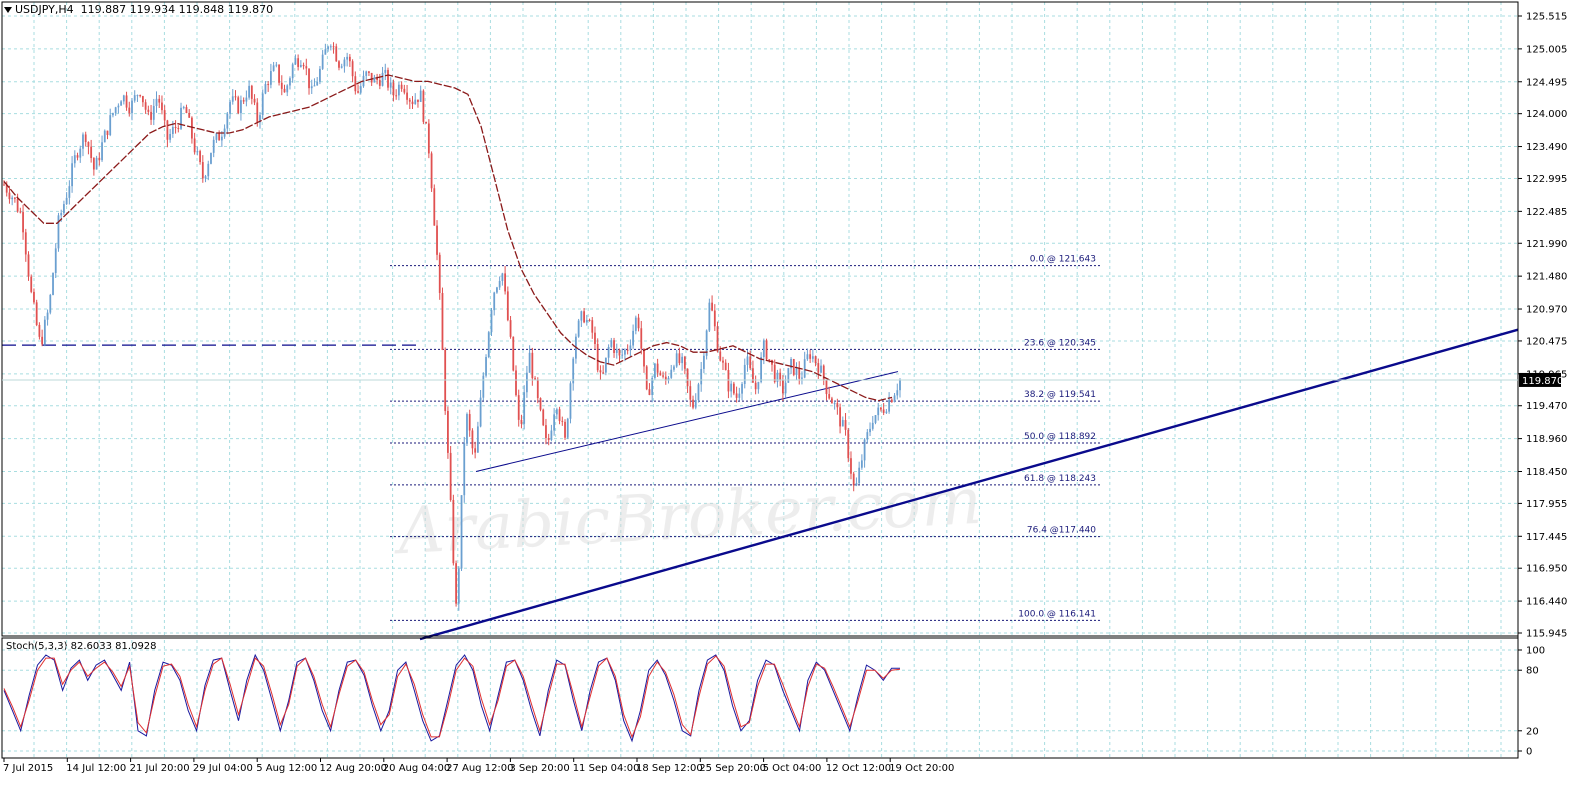 This screenshot has height=790, width=1596. Describe the element at coordinates (1546, 569) in the screenshot. I see `price-tick-label: 116.950` at that location.